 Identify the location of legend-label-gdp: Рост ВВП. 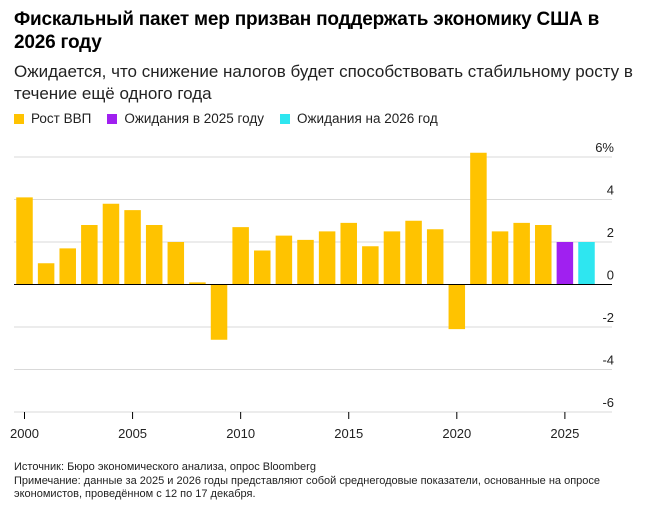
(61, 118).